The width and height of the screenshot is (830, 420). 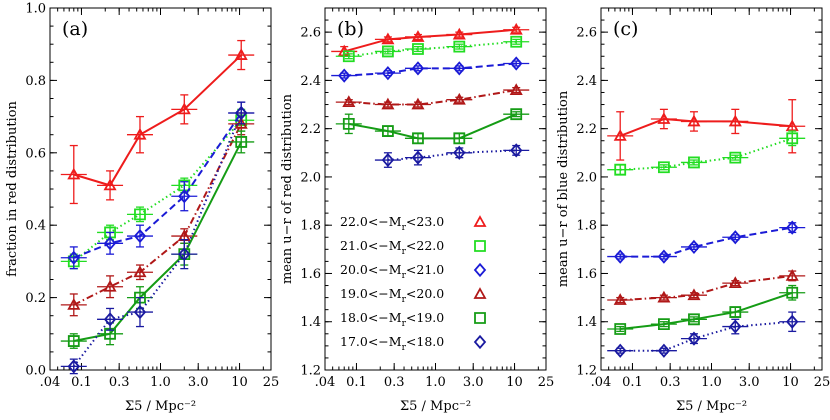 I want to click on y-axis-label: mean u−r of red distribution, so click(x=287, y=188).